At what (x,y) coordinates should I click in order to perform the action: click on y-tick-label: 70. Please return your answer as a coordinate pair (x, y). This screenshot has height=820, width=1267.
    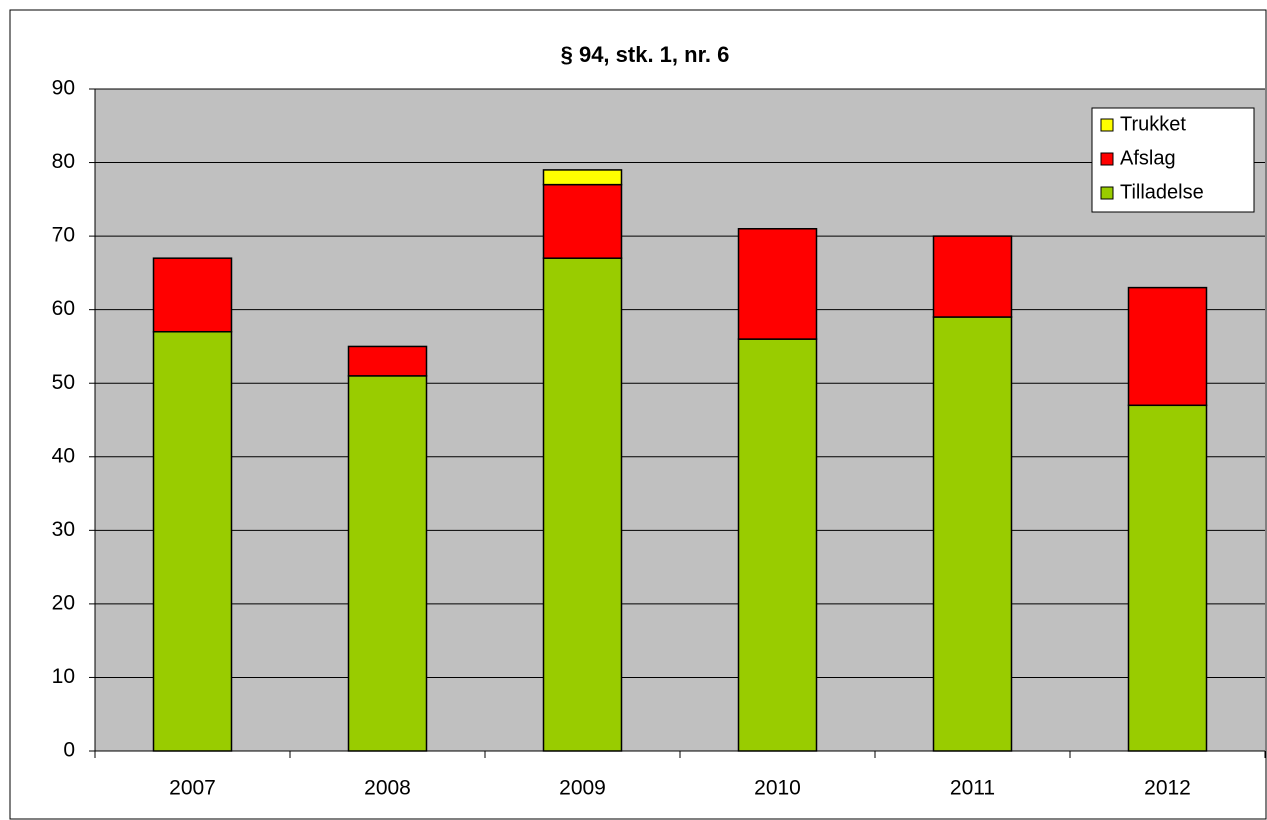
    Looking at the image, I should click on (63, 235).